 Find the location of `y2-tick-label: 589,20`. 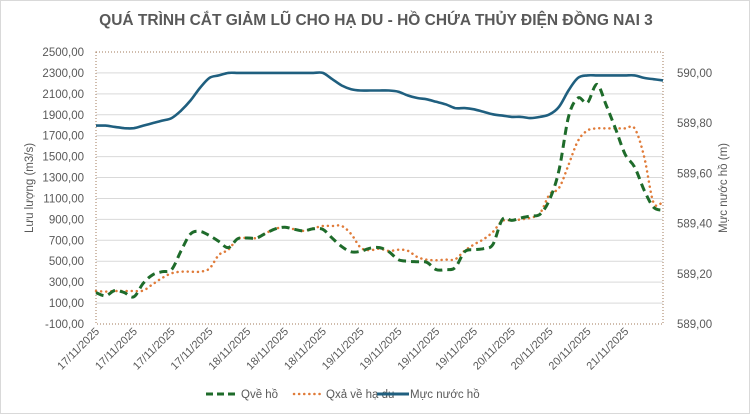

y2-tick-label: 589,20 is located at coordinates (694, 275).